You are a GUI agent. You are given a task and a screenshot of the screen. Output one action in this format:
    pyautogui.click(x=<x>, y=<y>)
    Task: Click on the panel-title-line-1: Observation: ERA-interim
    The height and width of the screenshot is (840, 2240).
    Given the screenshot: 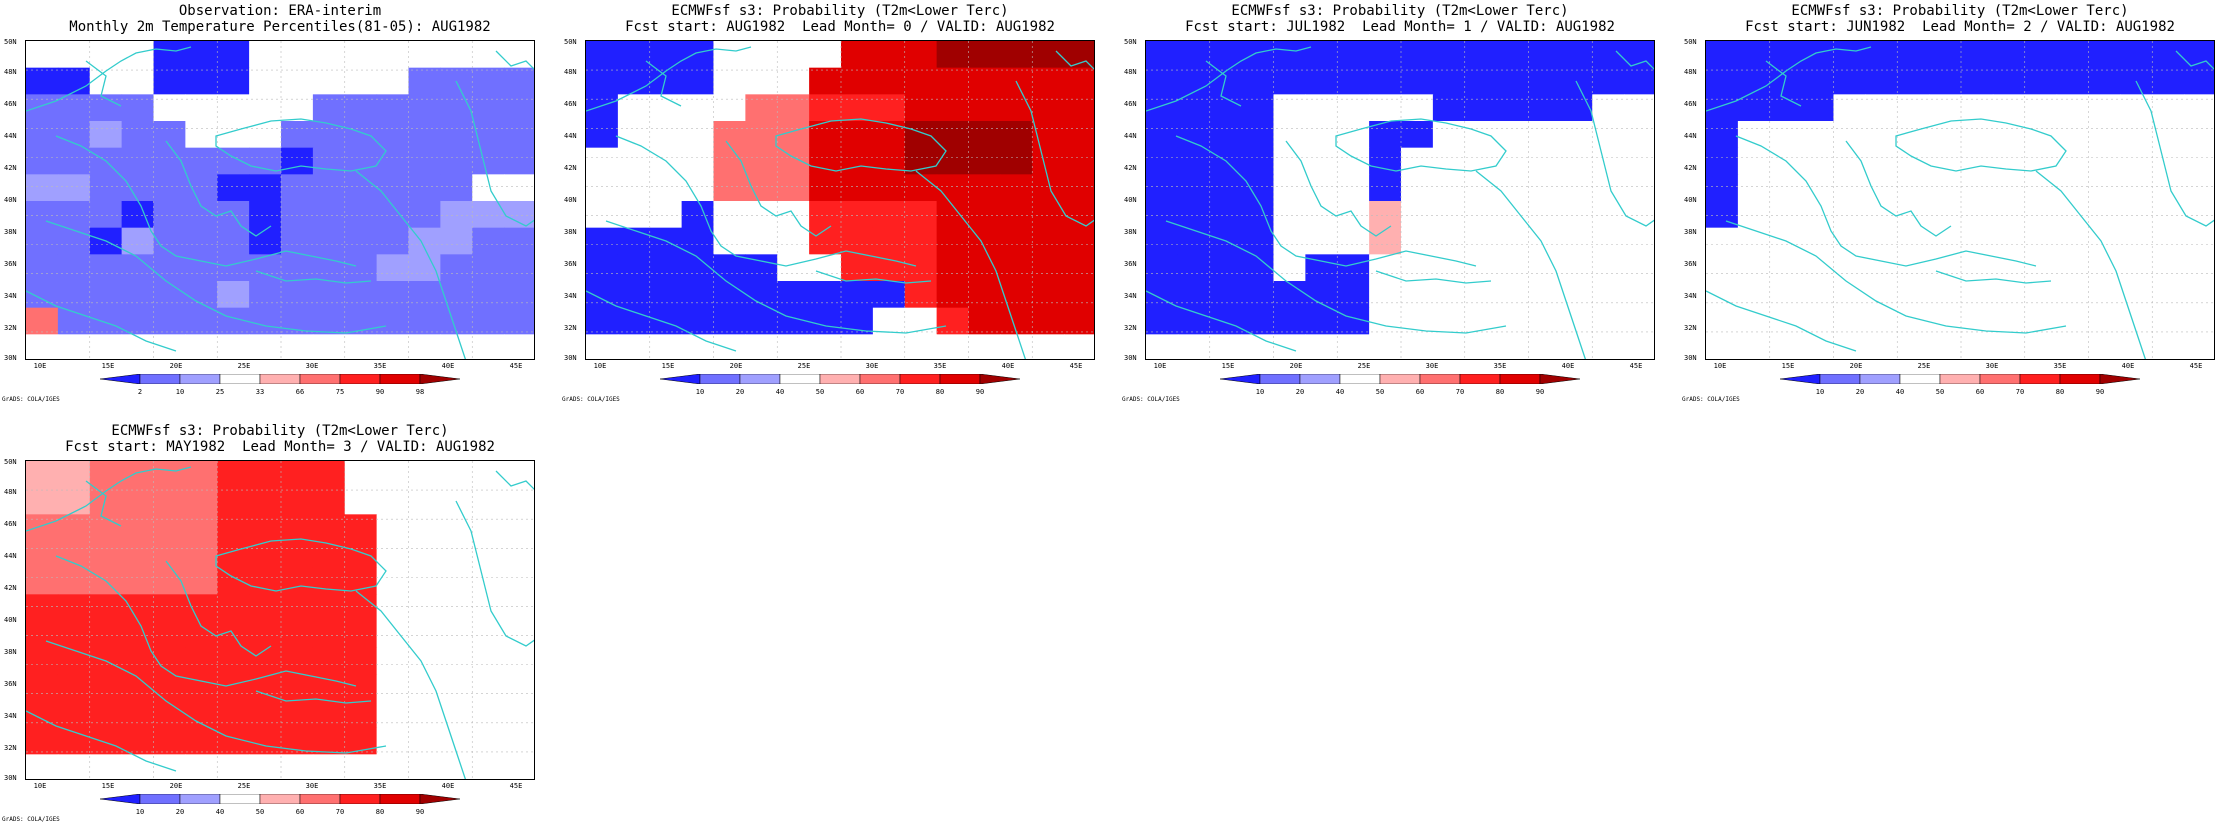 What is the action you would take?
    pyautogui.click(x=280, y=11)
    